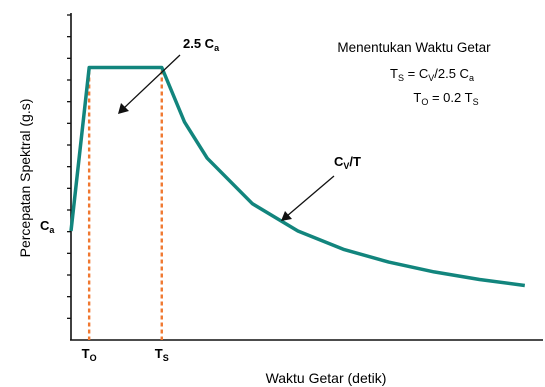 This screenshot has width=545, height=387. What do you see at coordinates (125, 354) in the screenshot?
I see `x-tick-labels: TO TS` at bounding box center [125, 354].